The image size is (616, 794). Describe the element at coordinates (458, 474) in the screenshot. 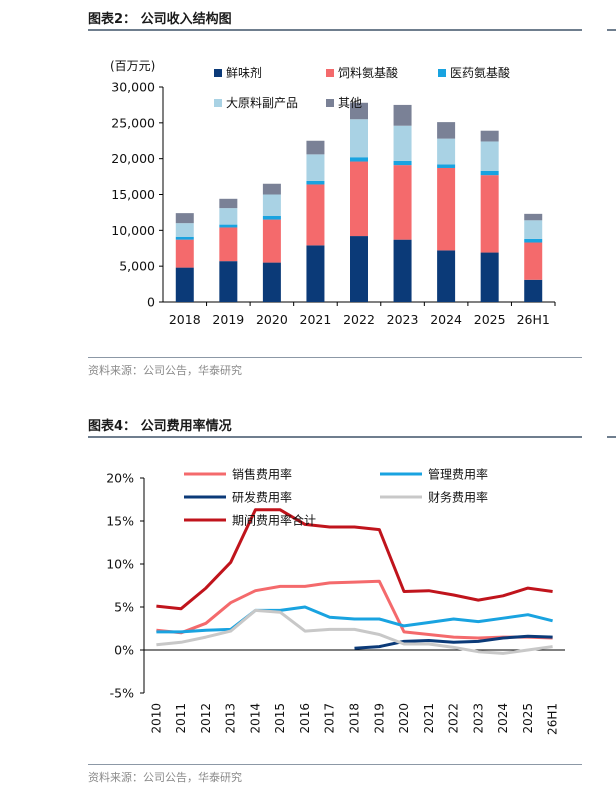

I see `legend-label: 管理费用率` at that location.